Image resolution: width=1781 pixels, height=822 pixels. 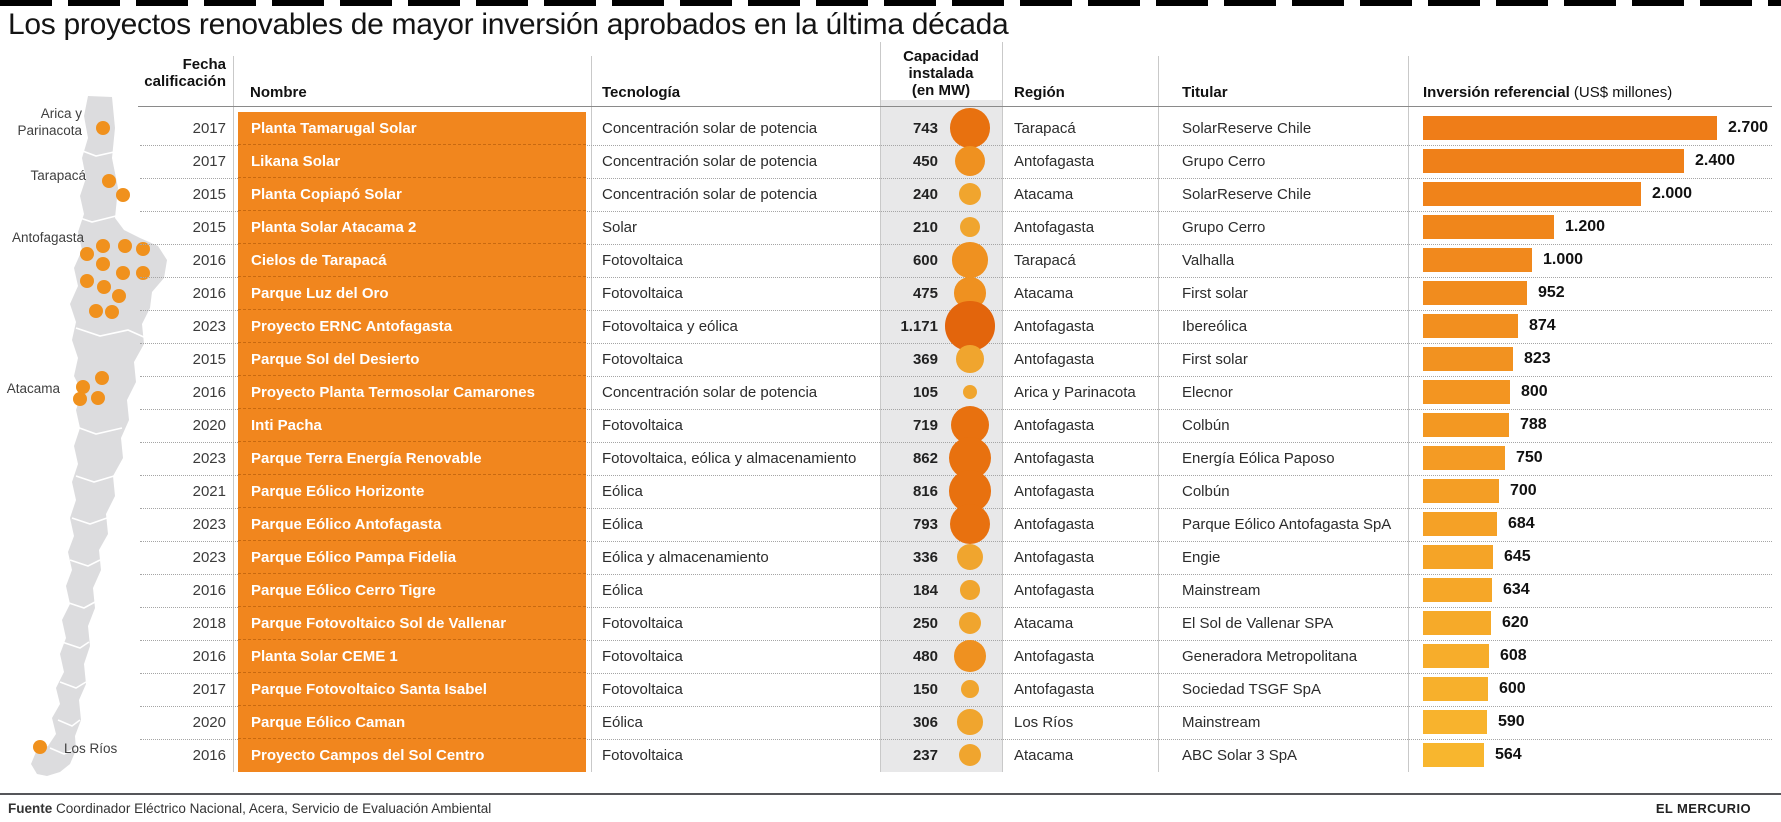 I want to click on fecha-cell: 2017, so click(x=209, y=128).